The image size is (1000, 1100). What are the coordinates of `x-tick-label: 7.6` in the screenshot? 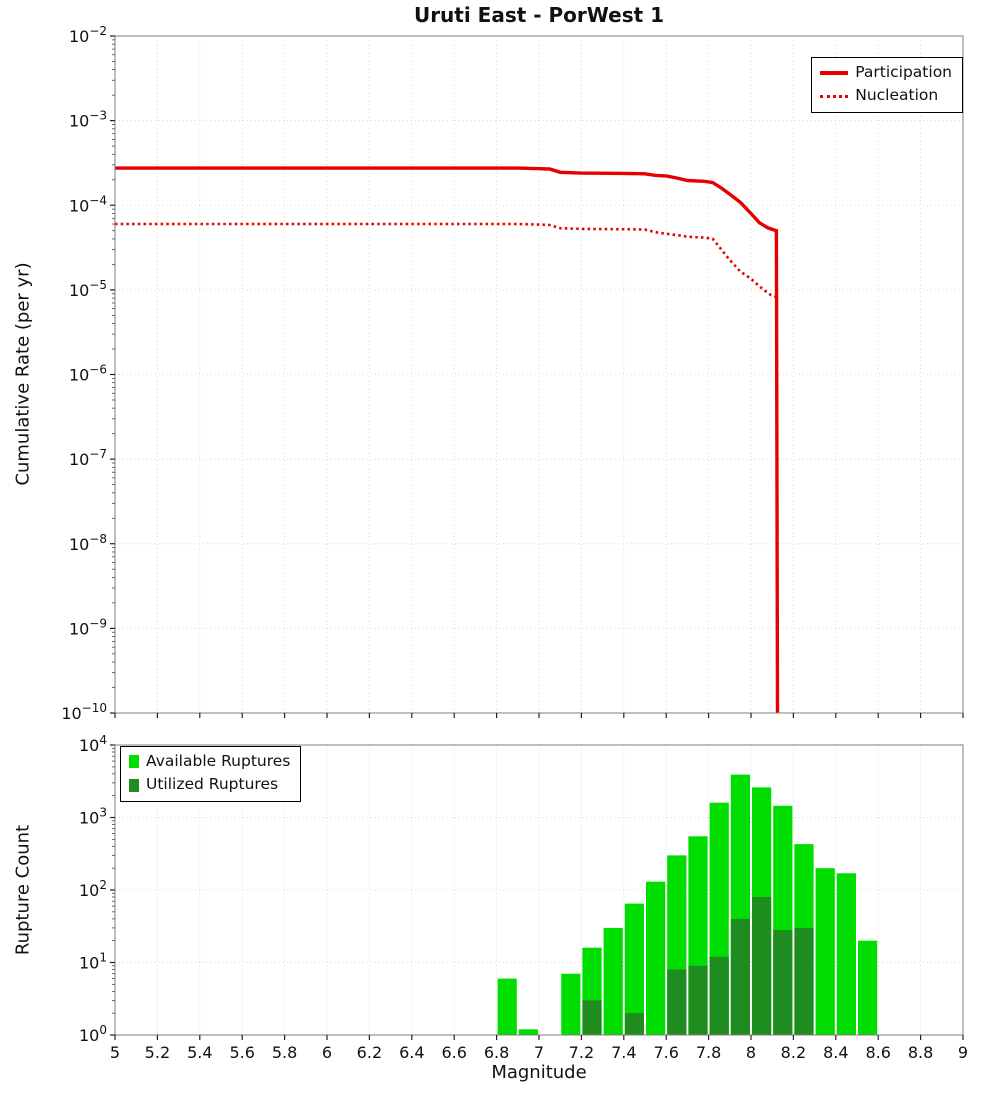 It's located at (665, 1052).